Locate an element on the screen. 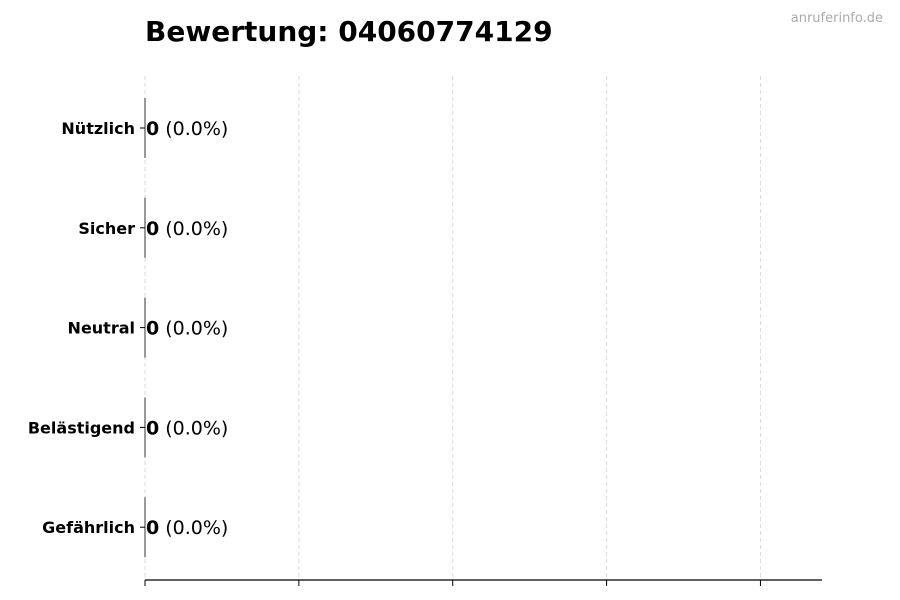 The image size is (900, 600). category-label: Sicher is located at coordinates (106, 228).